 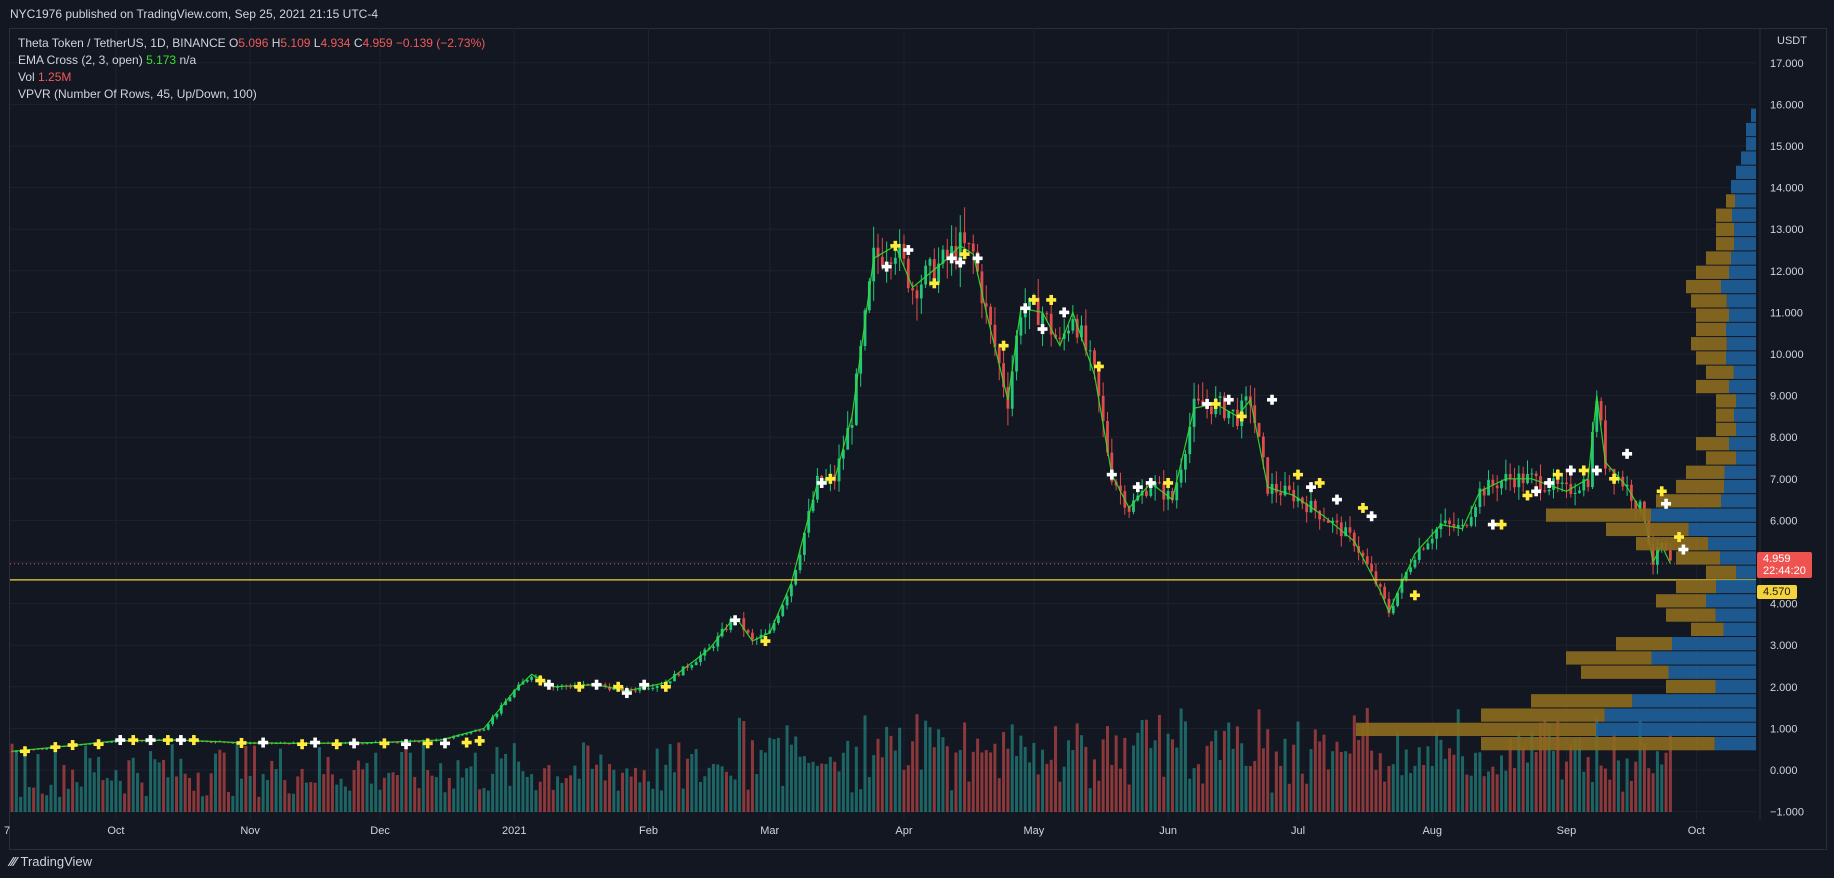 I want to click on tradingview-mark-icon: ⁄⁄⁄, so click(x=13, y=861).